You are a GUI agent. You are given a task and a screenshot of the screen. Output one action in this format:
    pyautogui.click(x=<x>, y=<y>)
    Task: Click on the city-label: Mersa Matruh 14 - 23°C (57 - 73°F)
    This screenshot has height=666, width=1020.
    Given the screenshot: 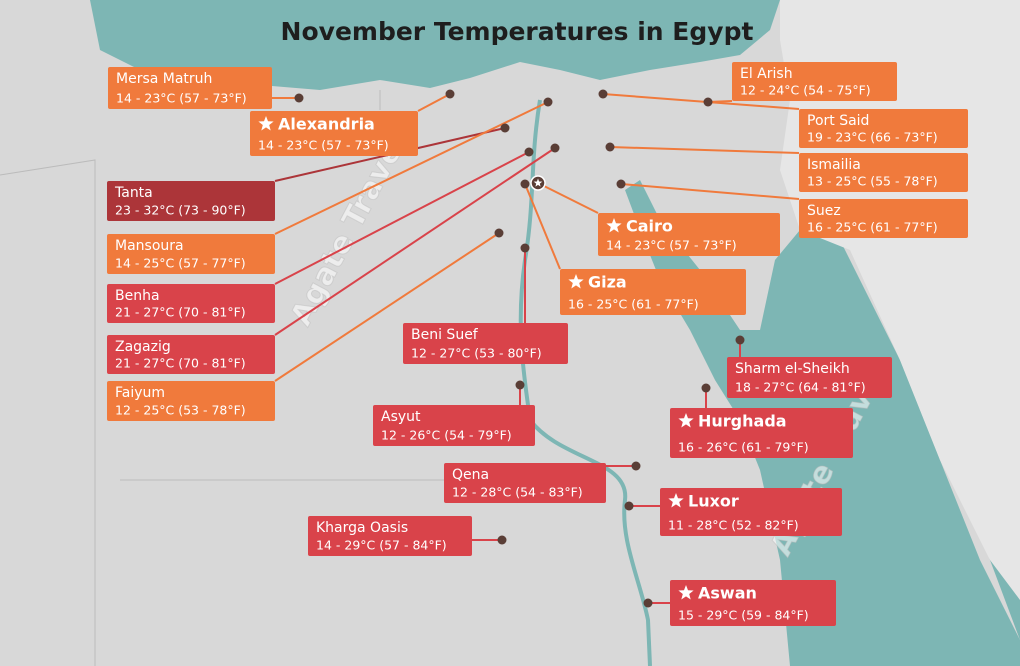 What is the action you would take?
    pyautogui.click(x=190, y=88)
    